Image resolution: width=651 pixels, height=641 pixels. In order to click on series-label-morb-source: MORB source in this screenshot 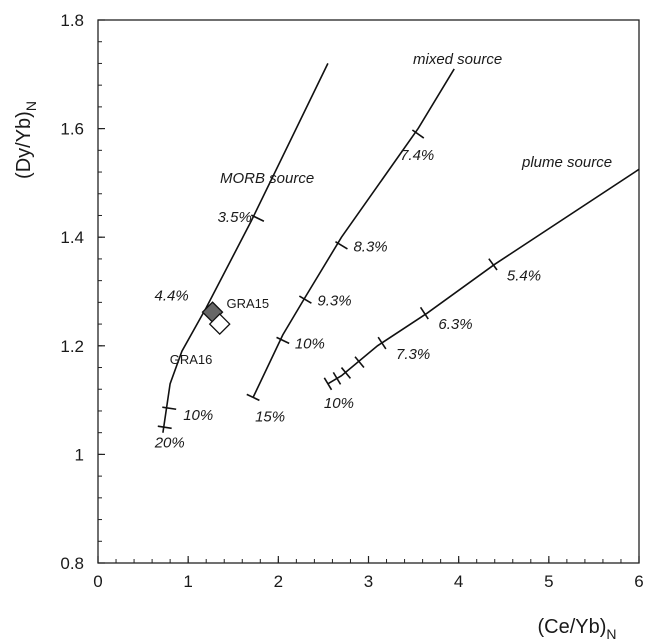, I will do `click(267, 178)`.